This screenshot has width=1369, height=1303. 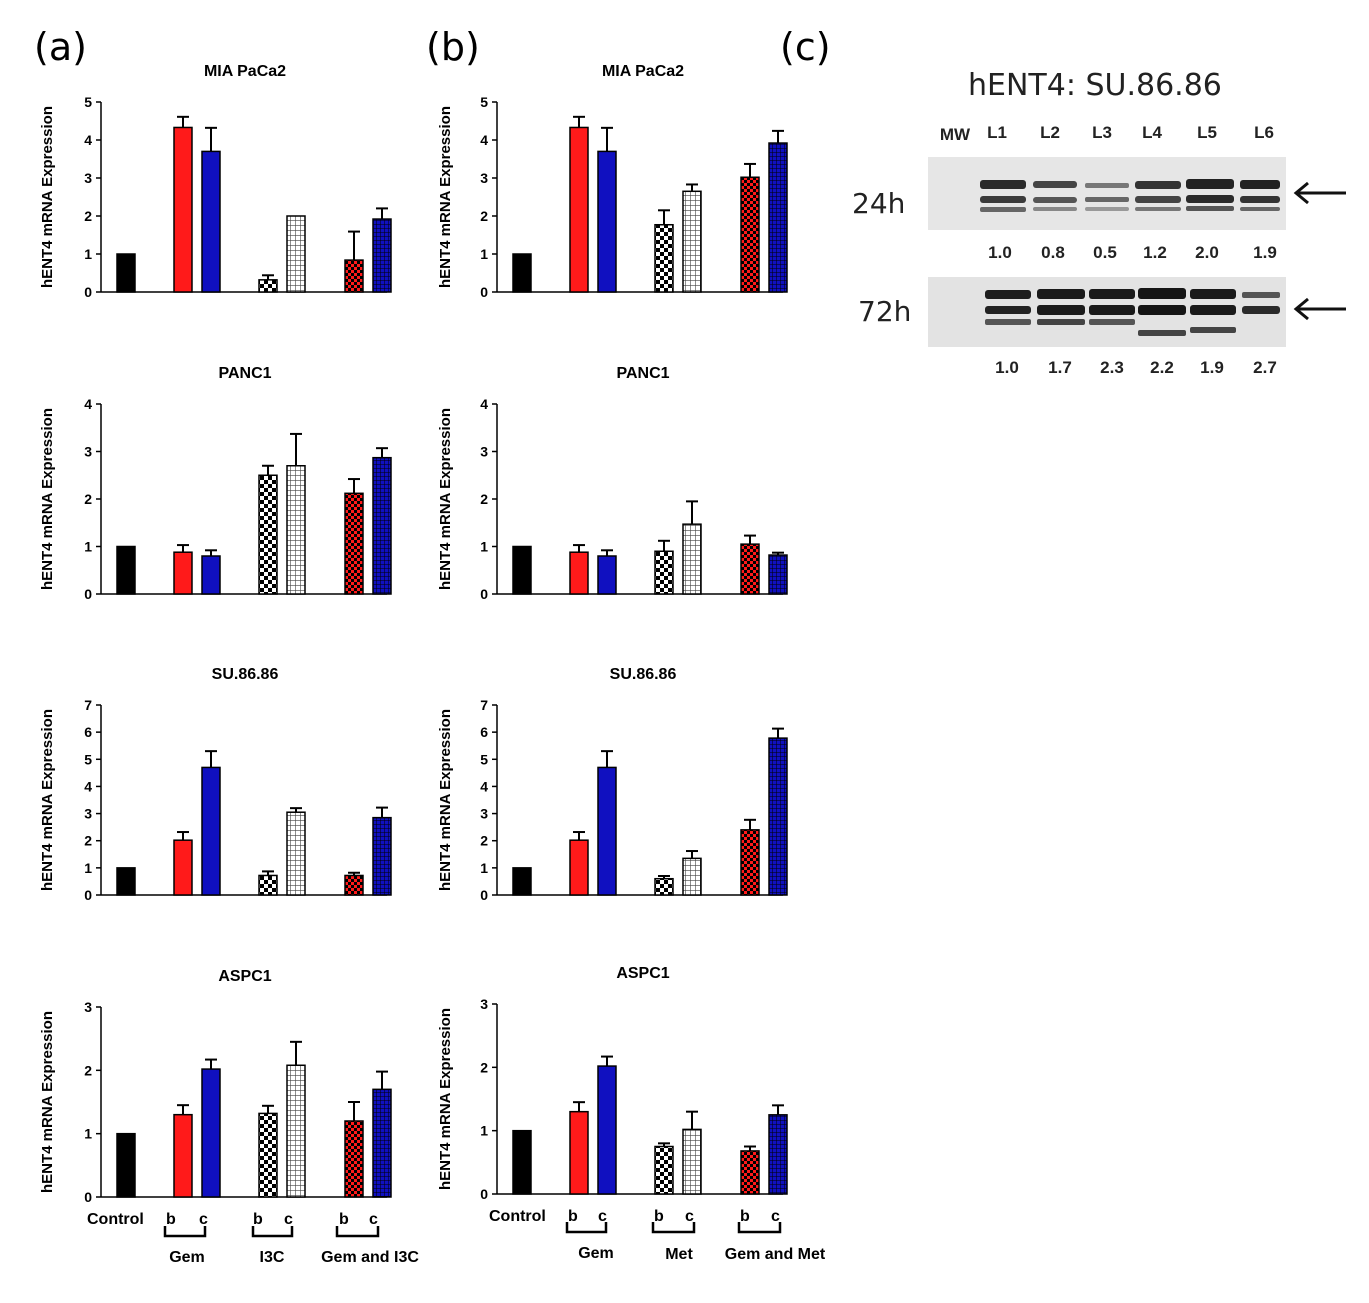 What do you see at coordinates (657, 1235) in the screenshot?
I see `x-axis-labels-b: Control b c b c b c Gem Met Gem and Met` at bounding box center [657, 1235].